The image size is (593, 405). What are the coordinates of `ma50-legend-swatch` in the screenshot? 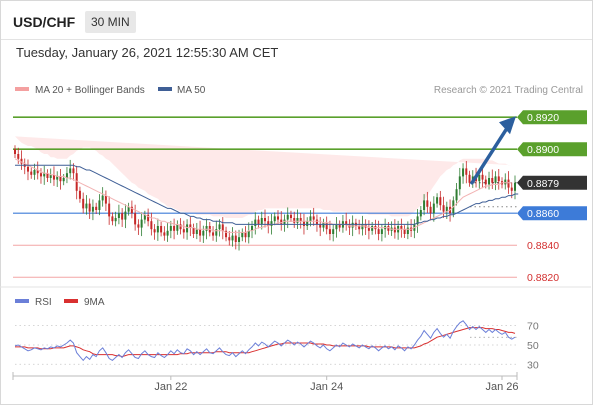 It's located at (165, 89).